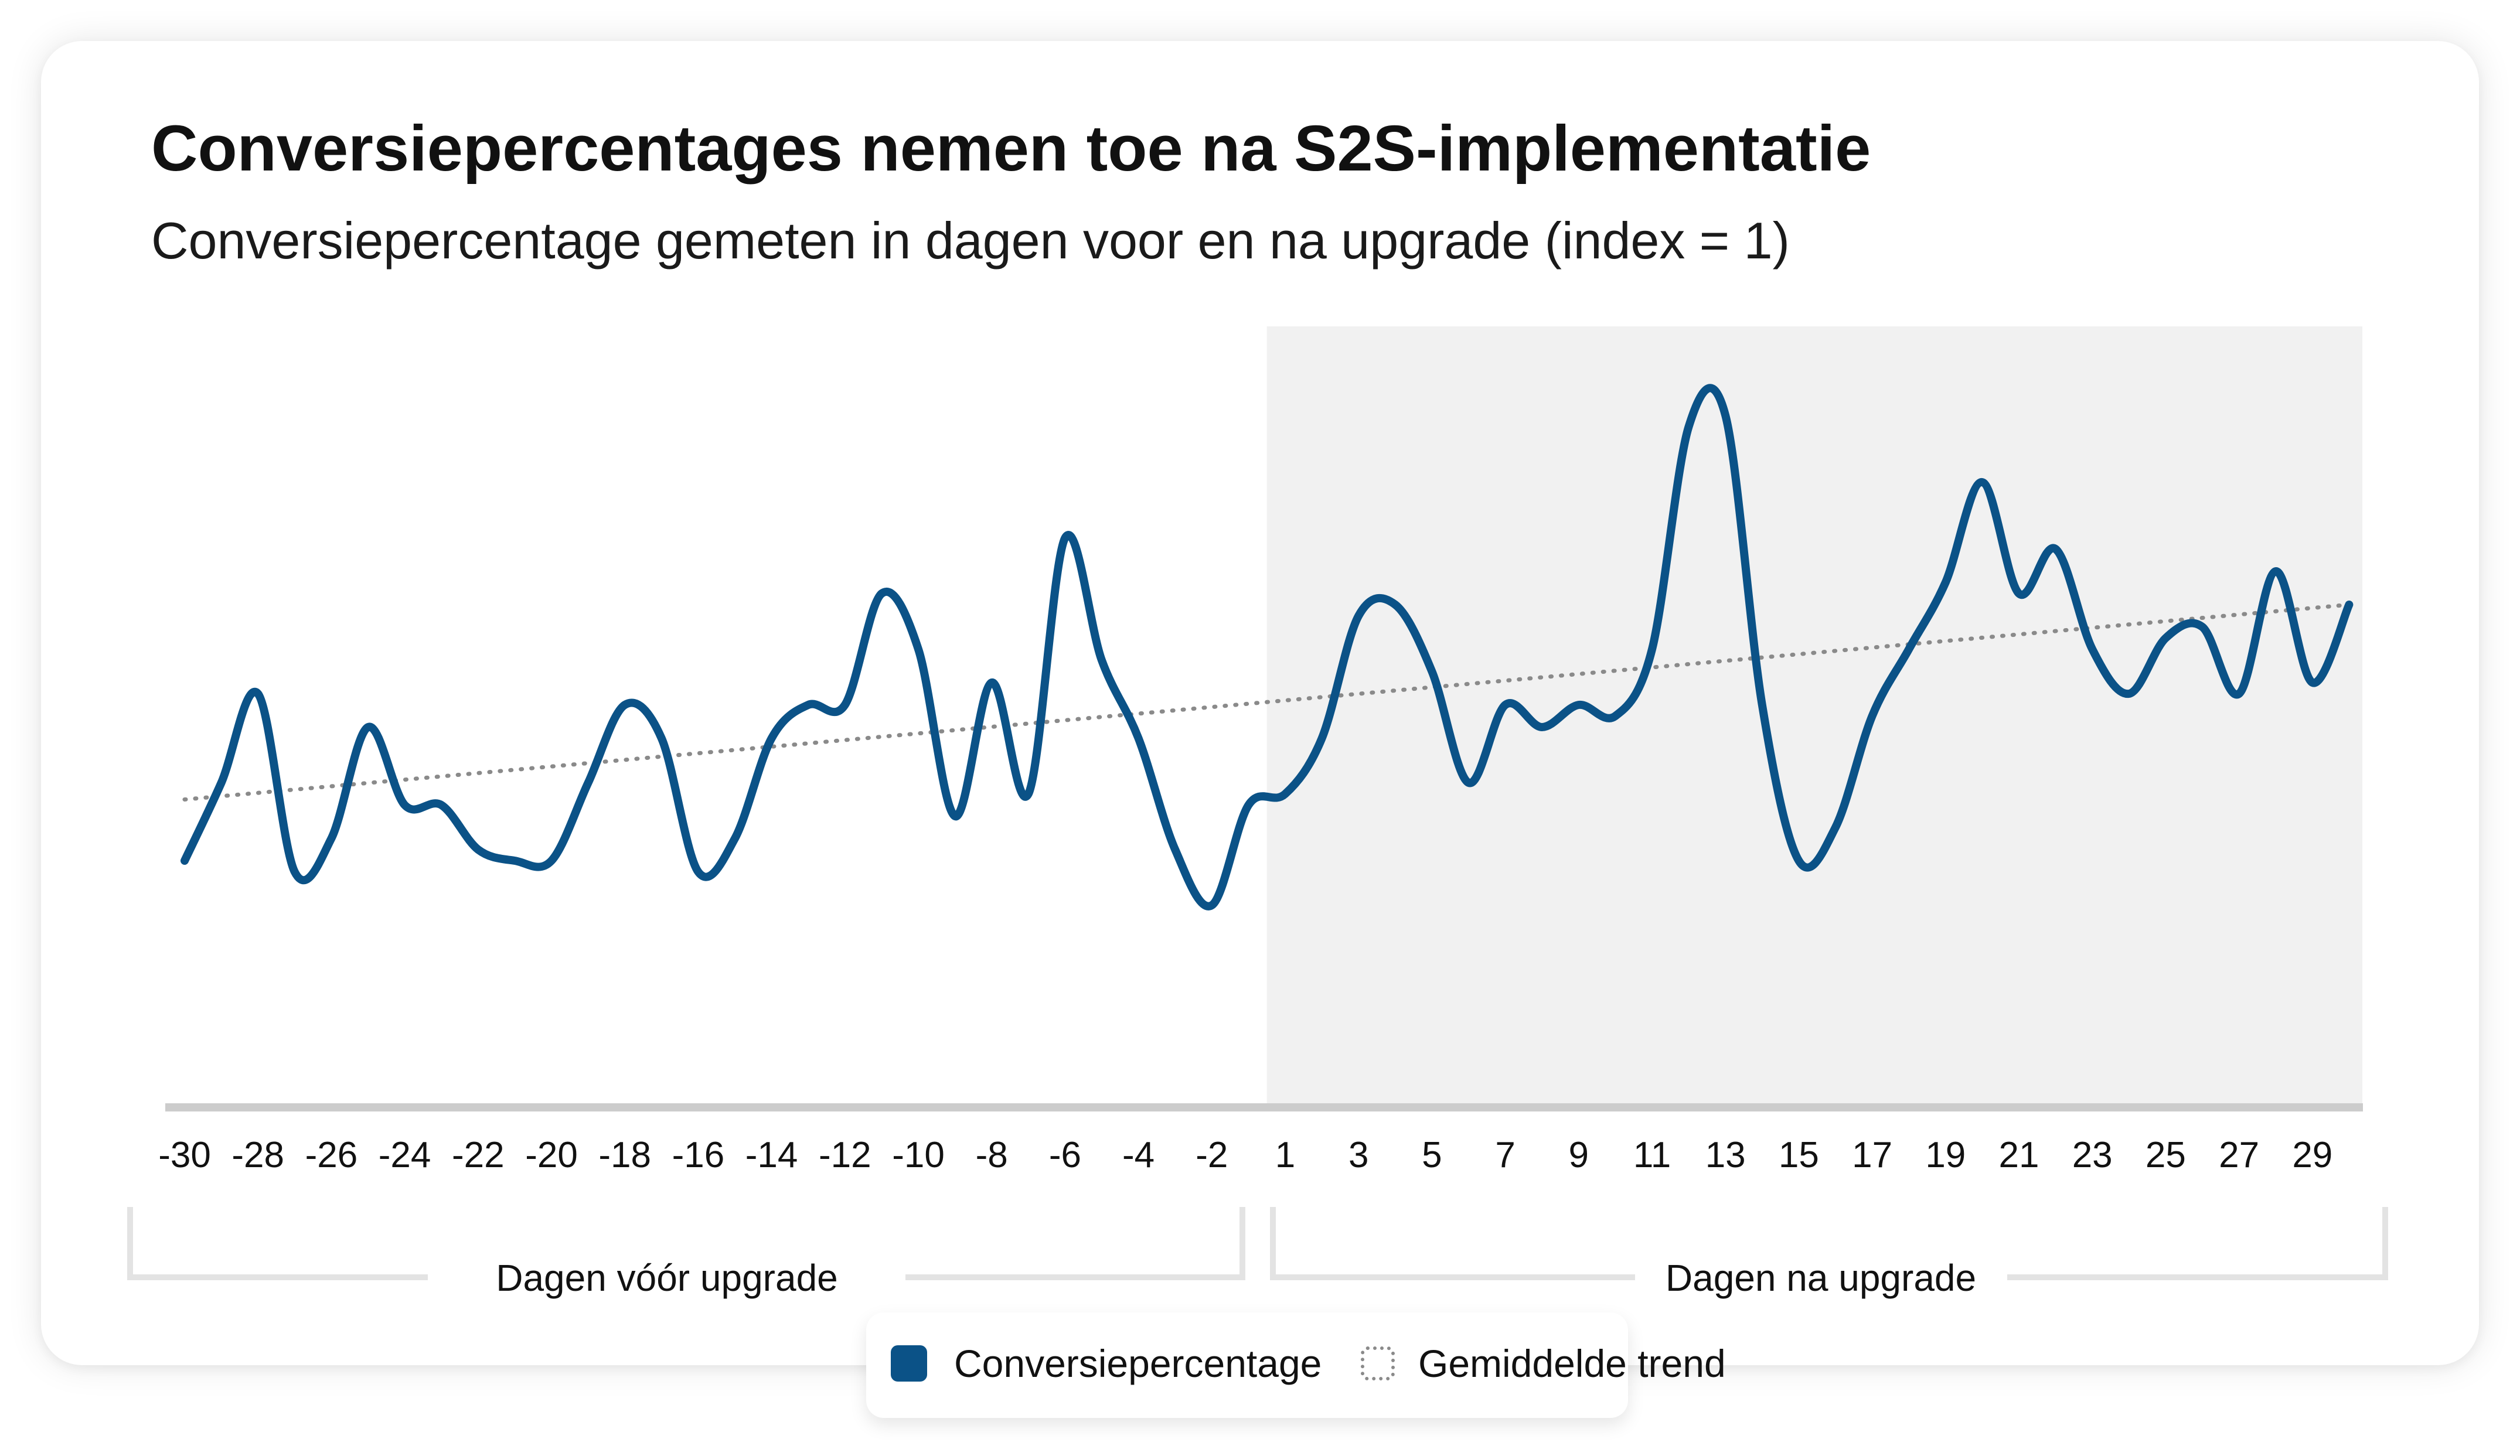 The width and height of the screenshot is (2520, 1456). Describe the element at coordinates (918, 1155) in the screenshot. I see `x-tick-label: -10` at that location.